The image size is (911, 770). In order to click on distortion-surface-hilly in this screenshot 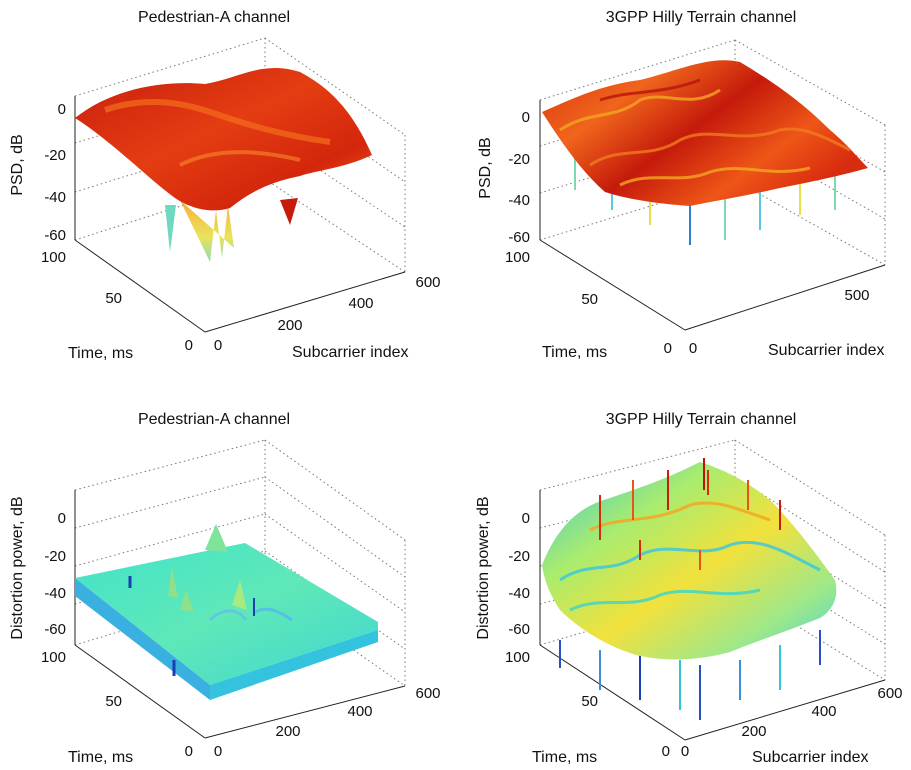, I will do `click(689, 561)`.